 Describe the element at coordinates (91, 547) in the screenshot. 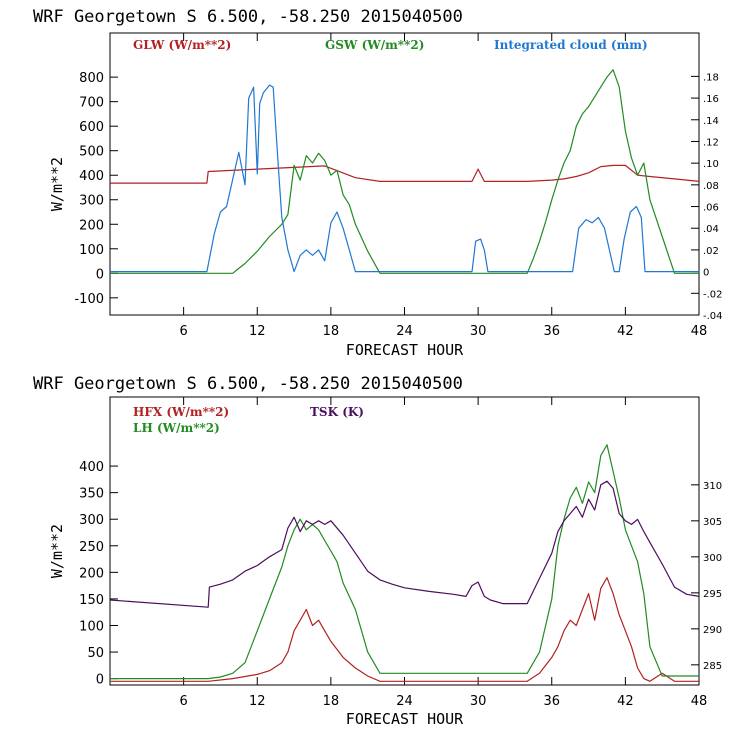

I see `y-tick-label: 250` at that location.